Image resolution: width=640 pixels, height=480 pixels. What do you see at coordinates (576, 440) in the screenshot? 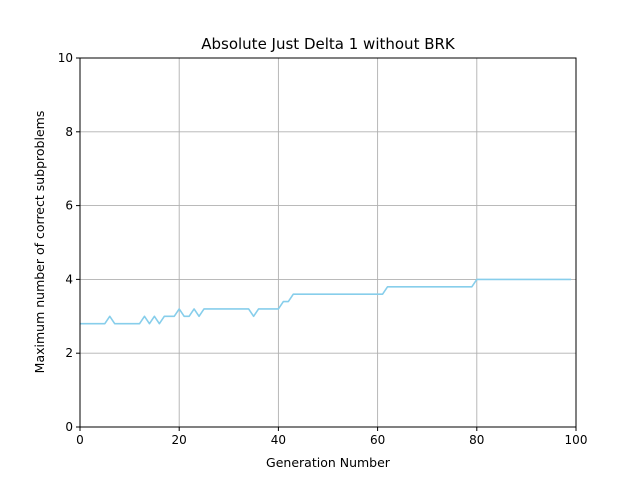
I see `x-tick-label: 100` at bounding box center [576, 440].